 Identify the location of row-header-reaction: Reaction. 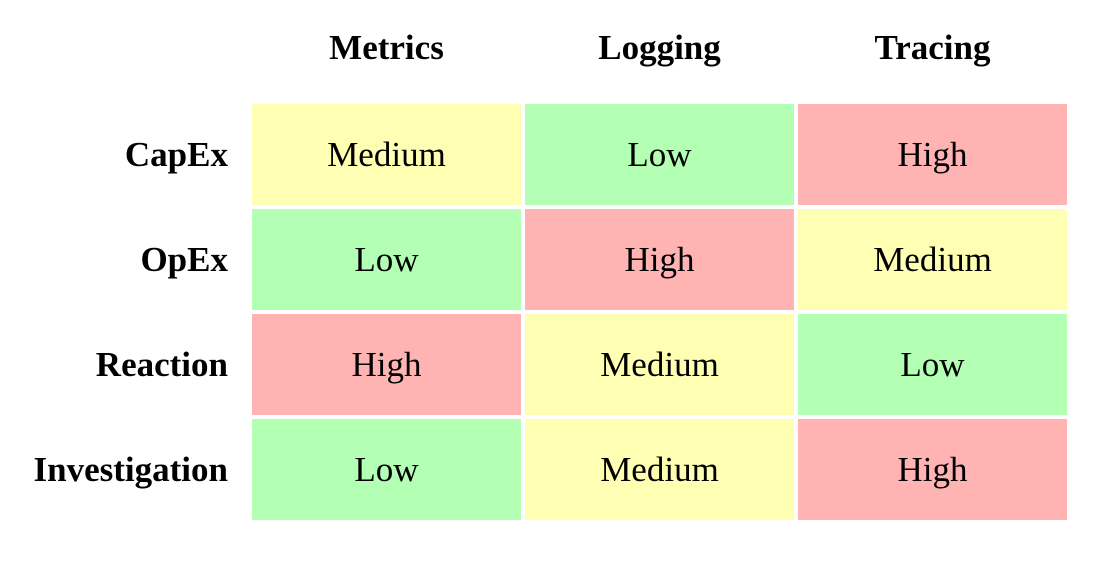
(161, 364).